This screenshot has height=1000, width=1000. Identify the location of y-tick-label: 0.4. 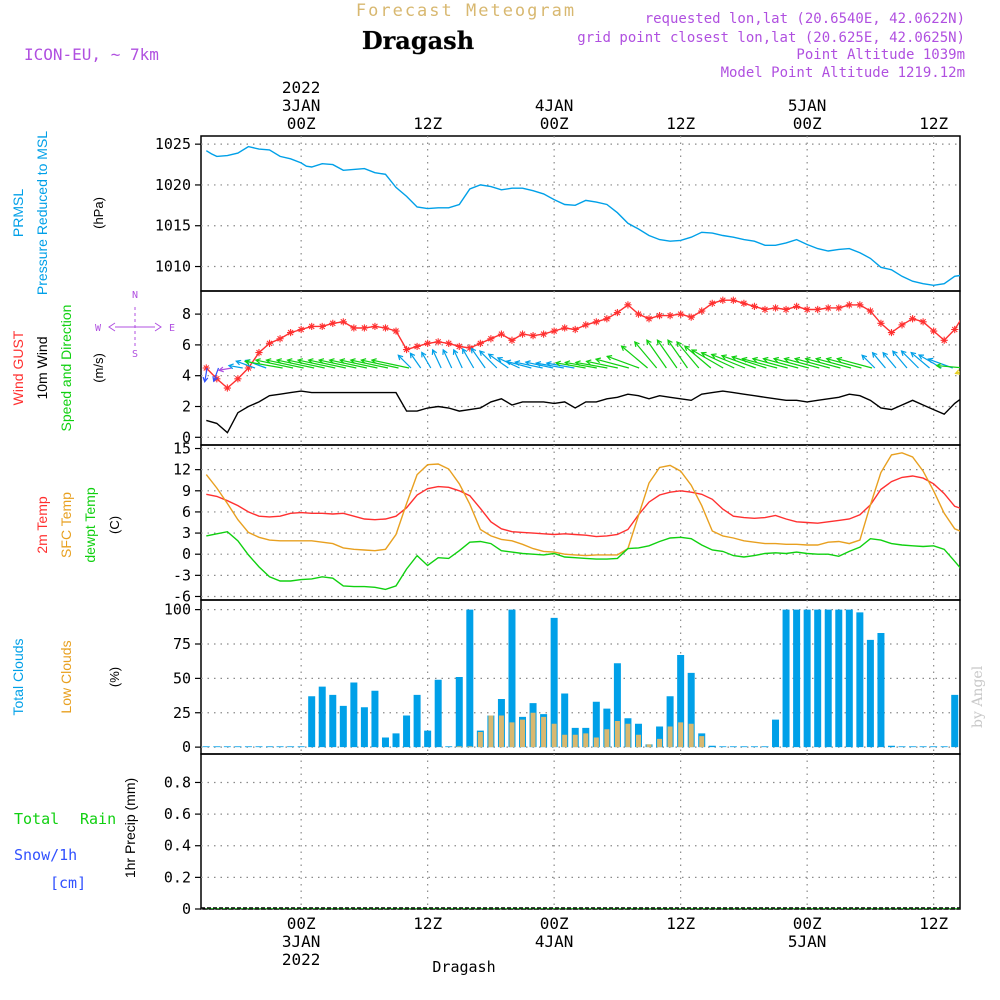
(177, 846).